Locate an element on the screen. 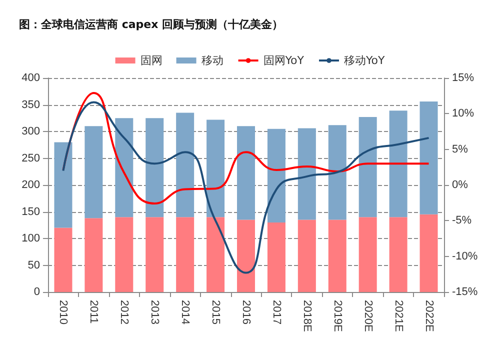 Image resolution: width=500 pixels, height=362 pixels. y-tick-label: 400 is located at coordinates (31, 78).